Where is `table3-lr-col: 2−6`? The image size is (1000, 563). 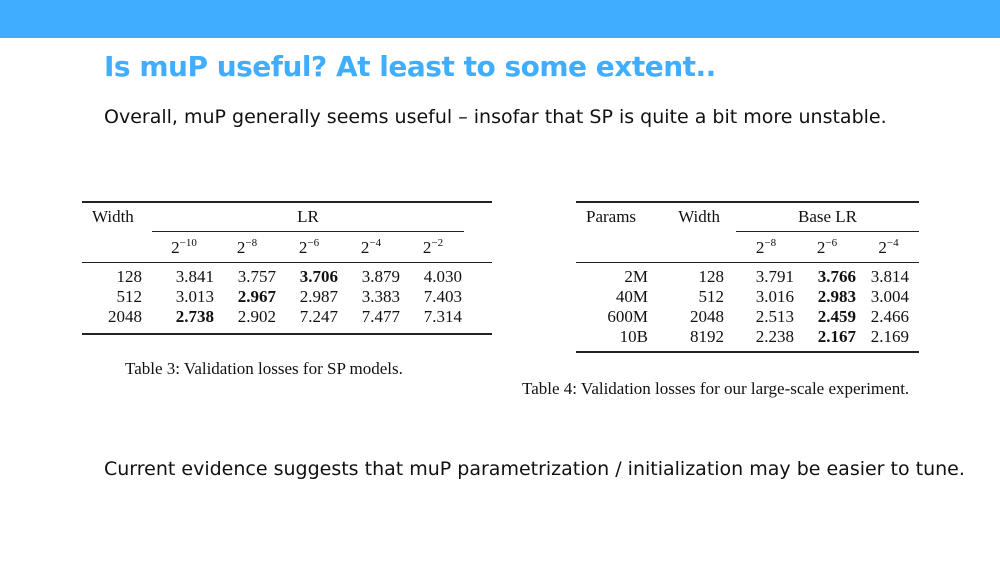 table3-lr-col: 2−6 is located at coordinates (309, 247).